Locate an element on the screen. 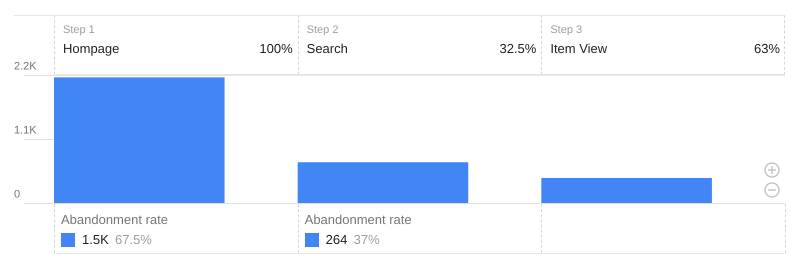 The width and height of the screenshot is (807, 265). text: Step 2 is located at coordinates (322, 30).